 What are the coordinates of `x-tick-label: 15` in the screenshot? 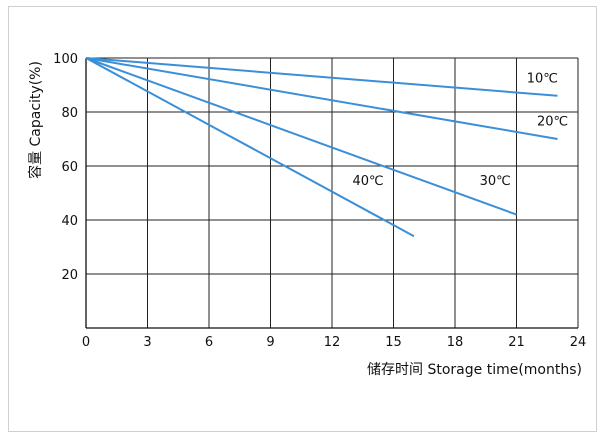 It's located at (393, 342).